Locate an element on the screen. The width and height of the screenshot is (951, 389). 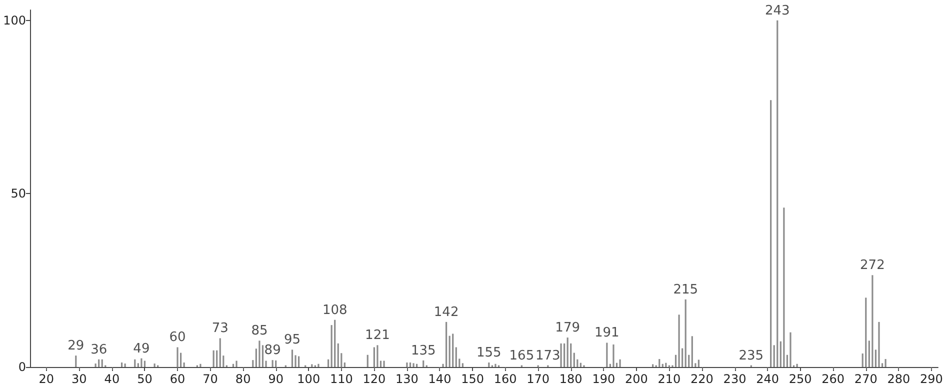
x-tick-label: 270 is located at coordinates (866, 379).